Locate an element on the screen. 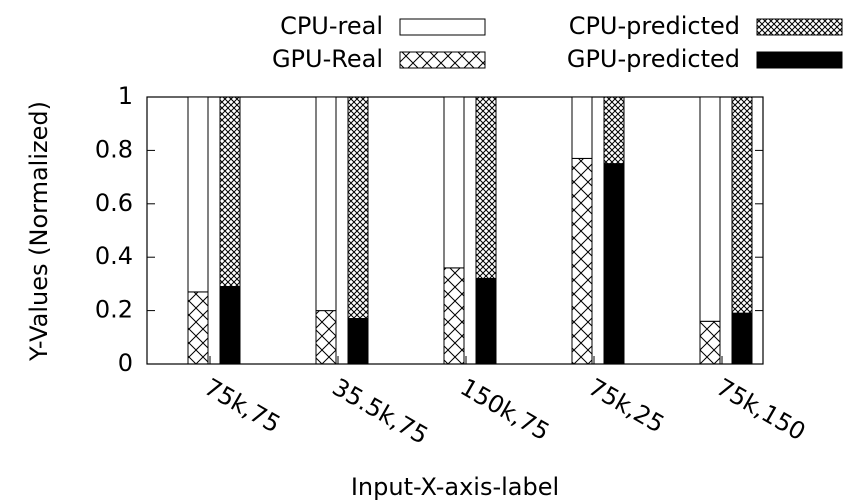 Image resolution: width=848 pixels, height=502 pixels. x-tick-label: 75k,150 is located at coordinates (761, 409).